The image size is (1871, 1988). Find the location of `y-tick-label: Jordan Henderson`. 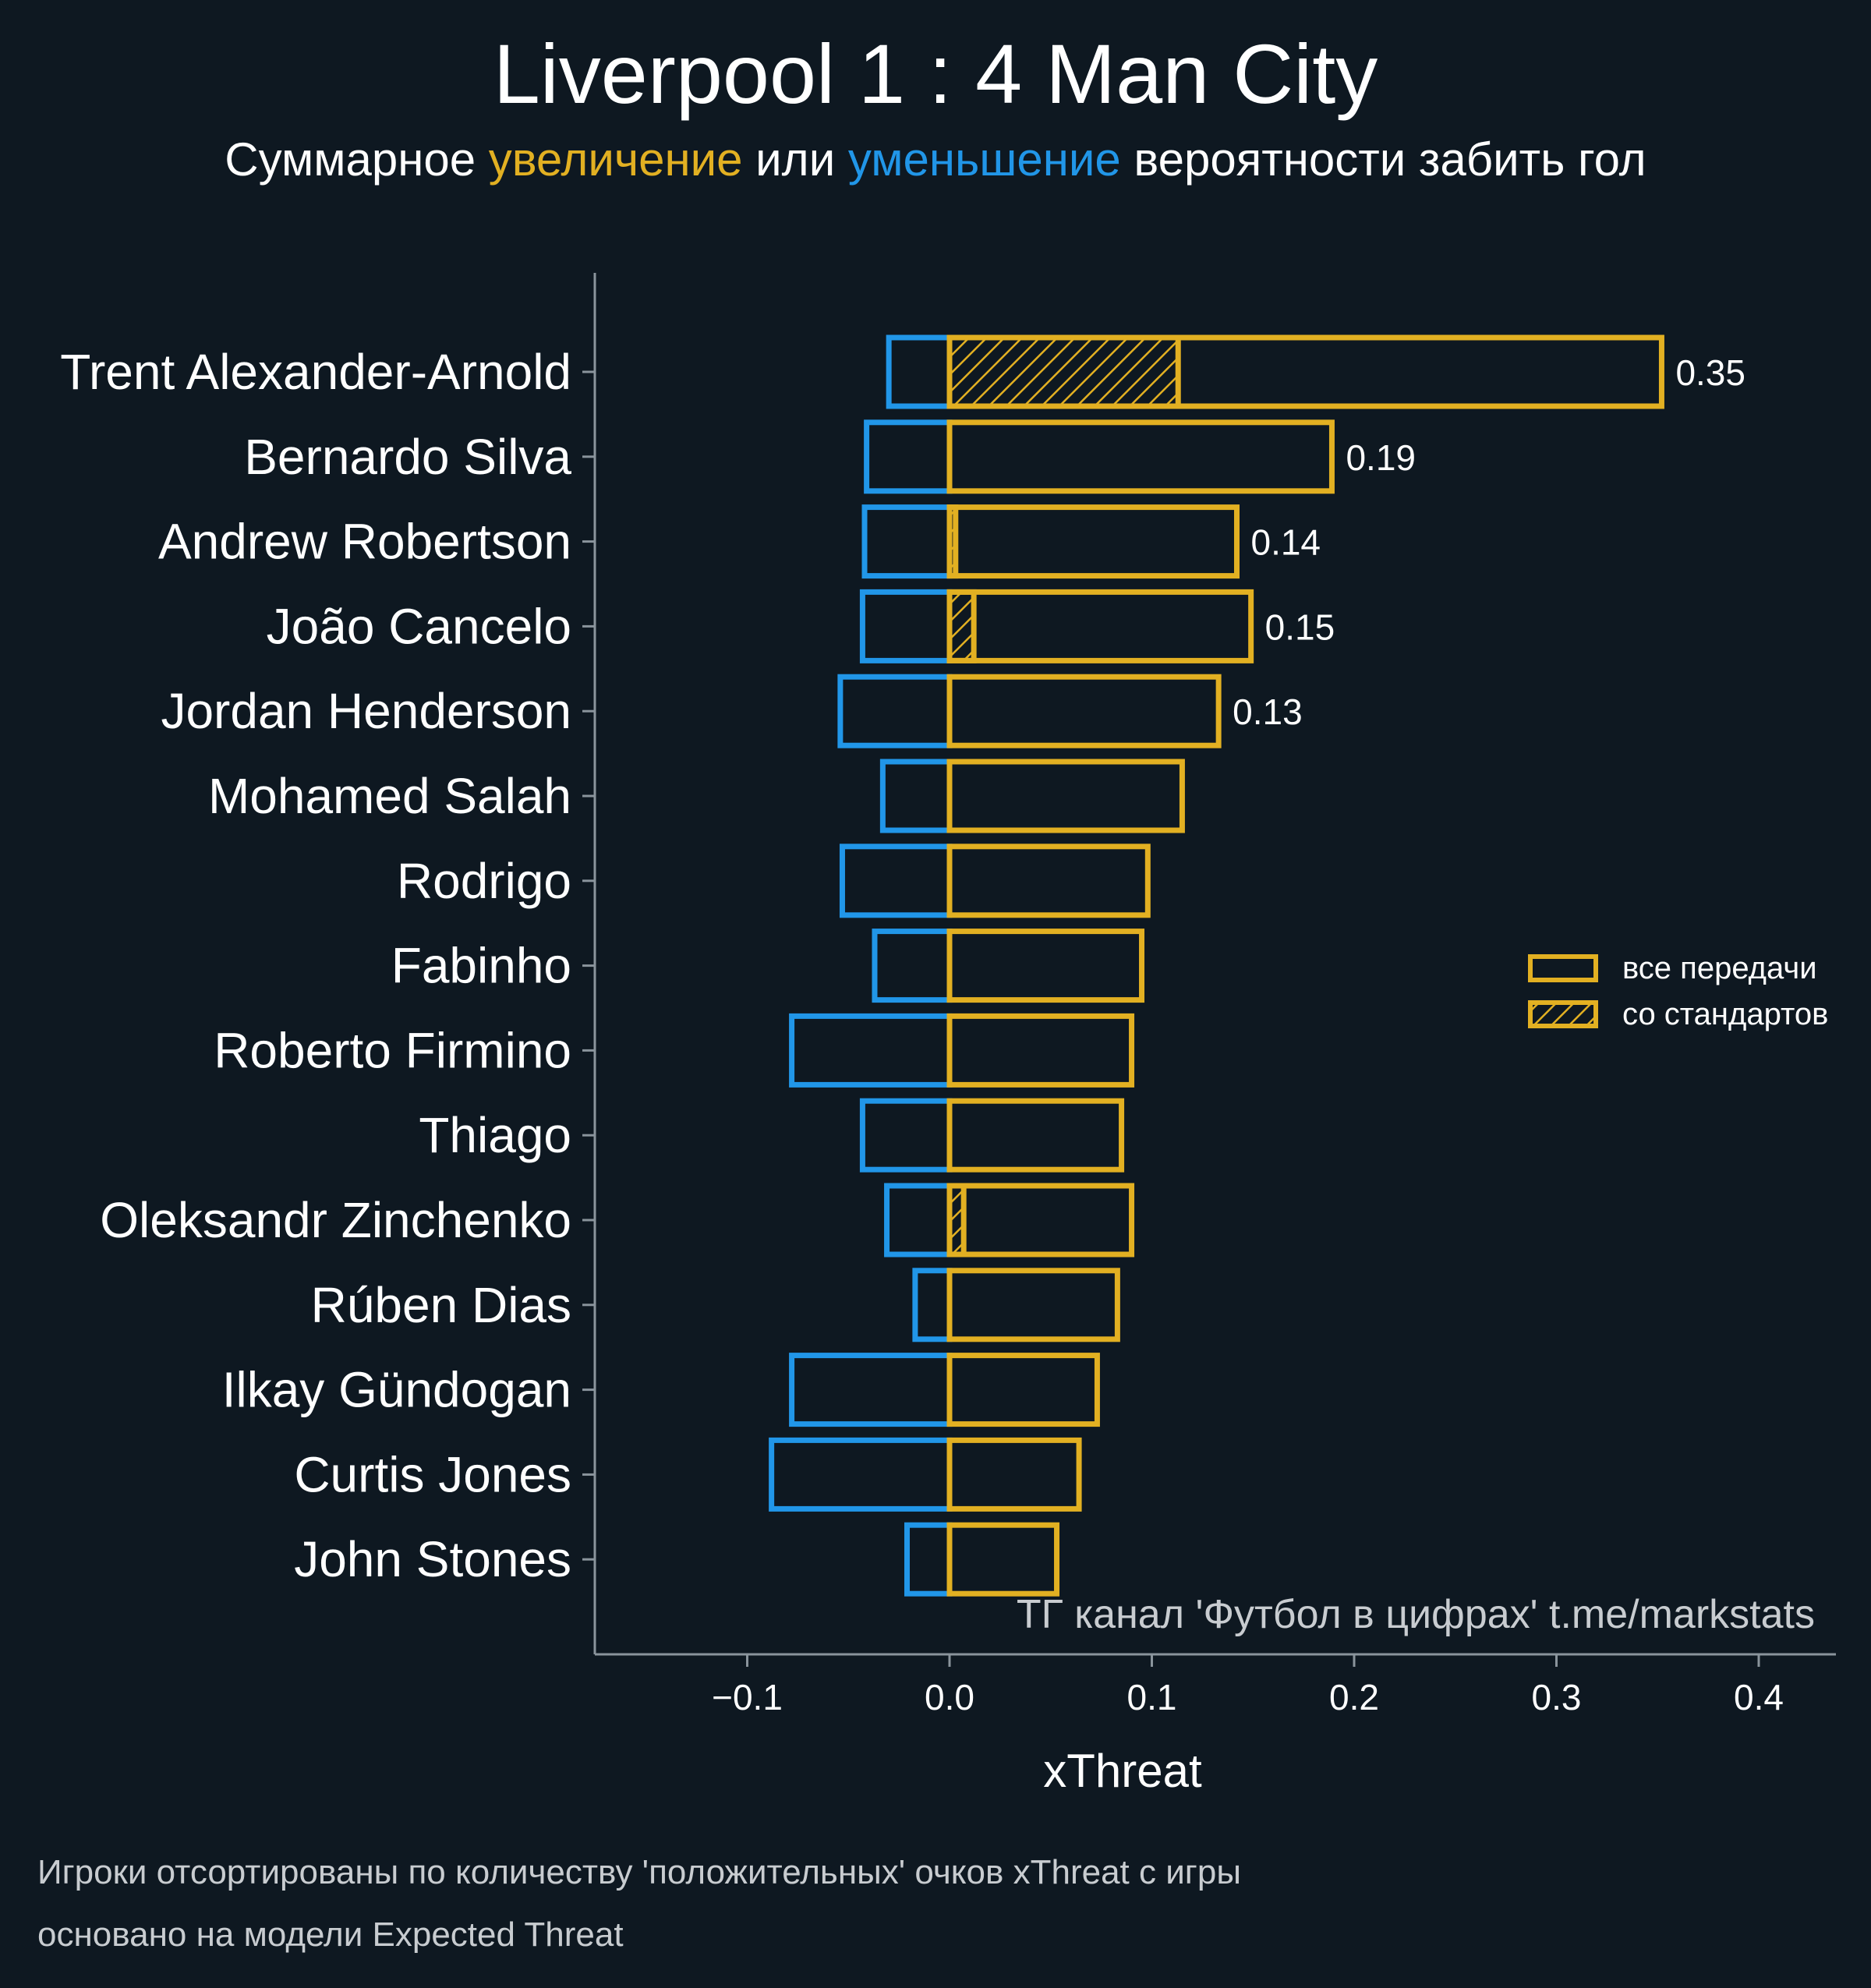

y-tick-label: Jordan Henderson is located at coordinates (366, 711).